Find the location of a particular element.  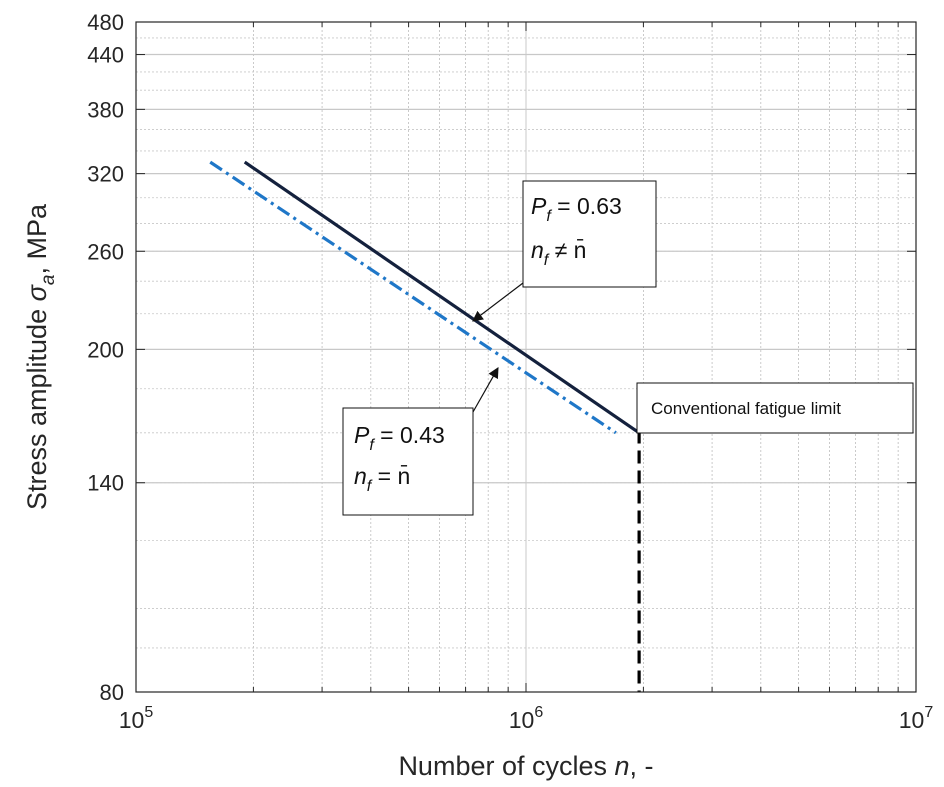

y-axis-title-var: σ is located at coordinates (37, 292).